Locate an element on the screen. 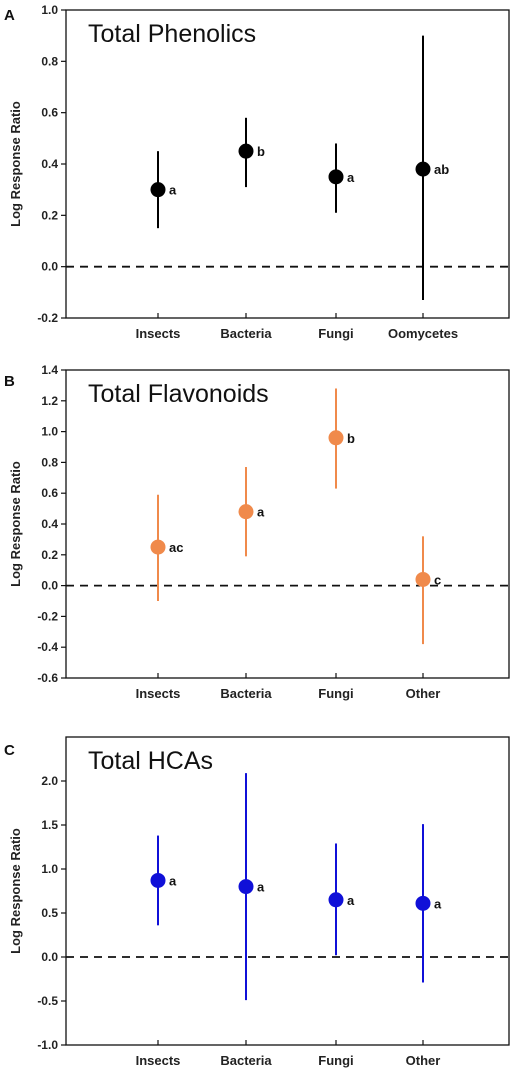  significance-label: c is located at coordinates (437, 579).